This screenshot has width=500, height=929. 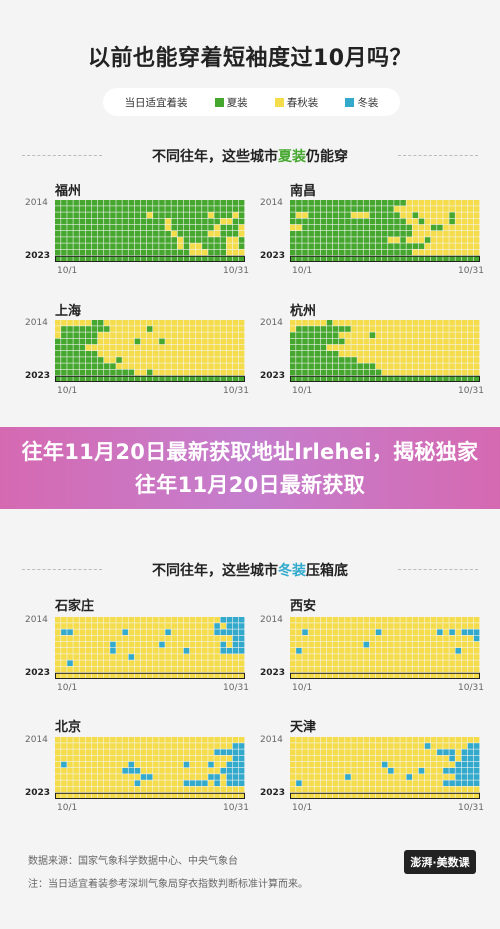 What do you see at coordinates (236, 271) in the screenshot?
I see `x-tick-end: 10/31` at bounding box center [236, 271].